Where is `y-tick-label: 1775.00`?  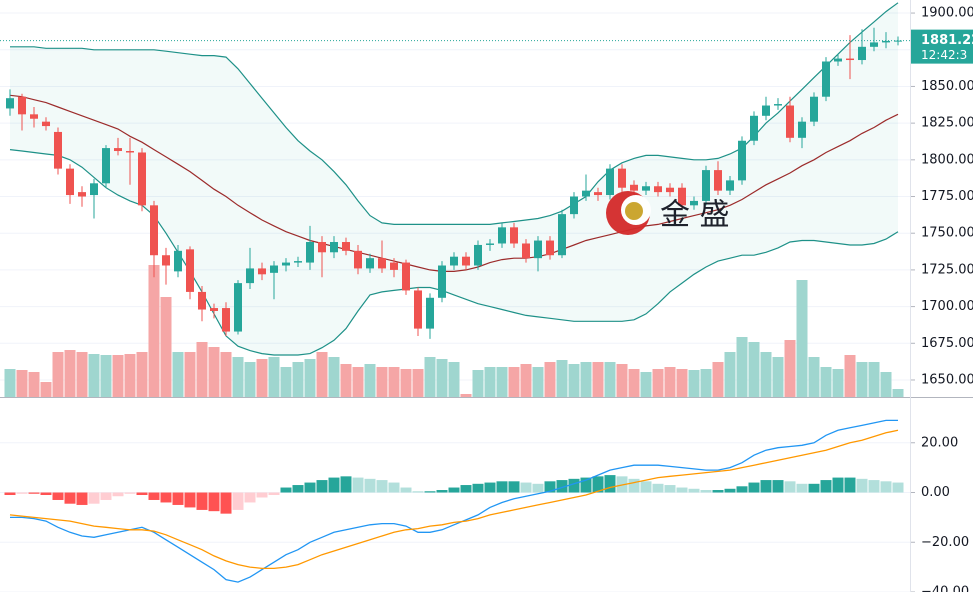 y-tick-label: 1775.00 is located at coordinates (947, 196).